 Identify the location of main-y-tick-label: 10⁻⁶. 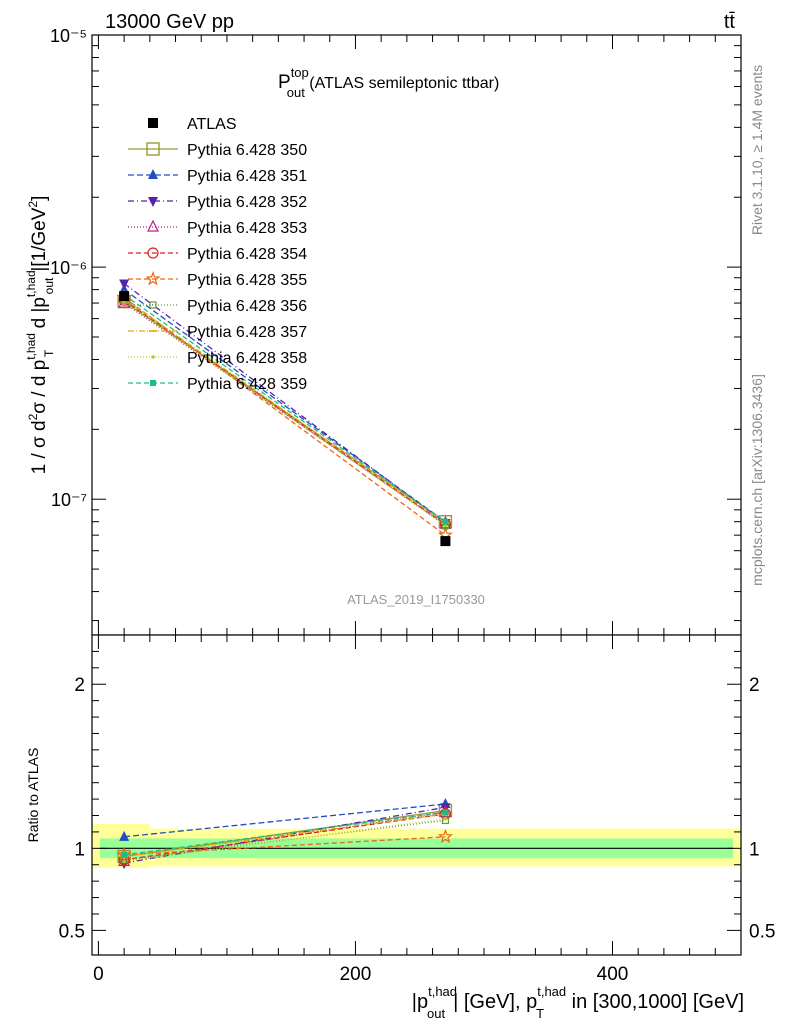
(68, 268).